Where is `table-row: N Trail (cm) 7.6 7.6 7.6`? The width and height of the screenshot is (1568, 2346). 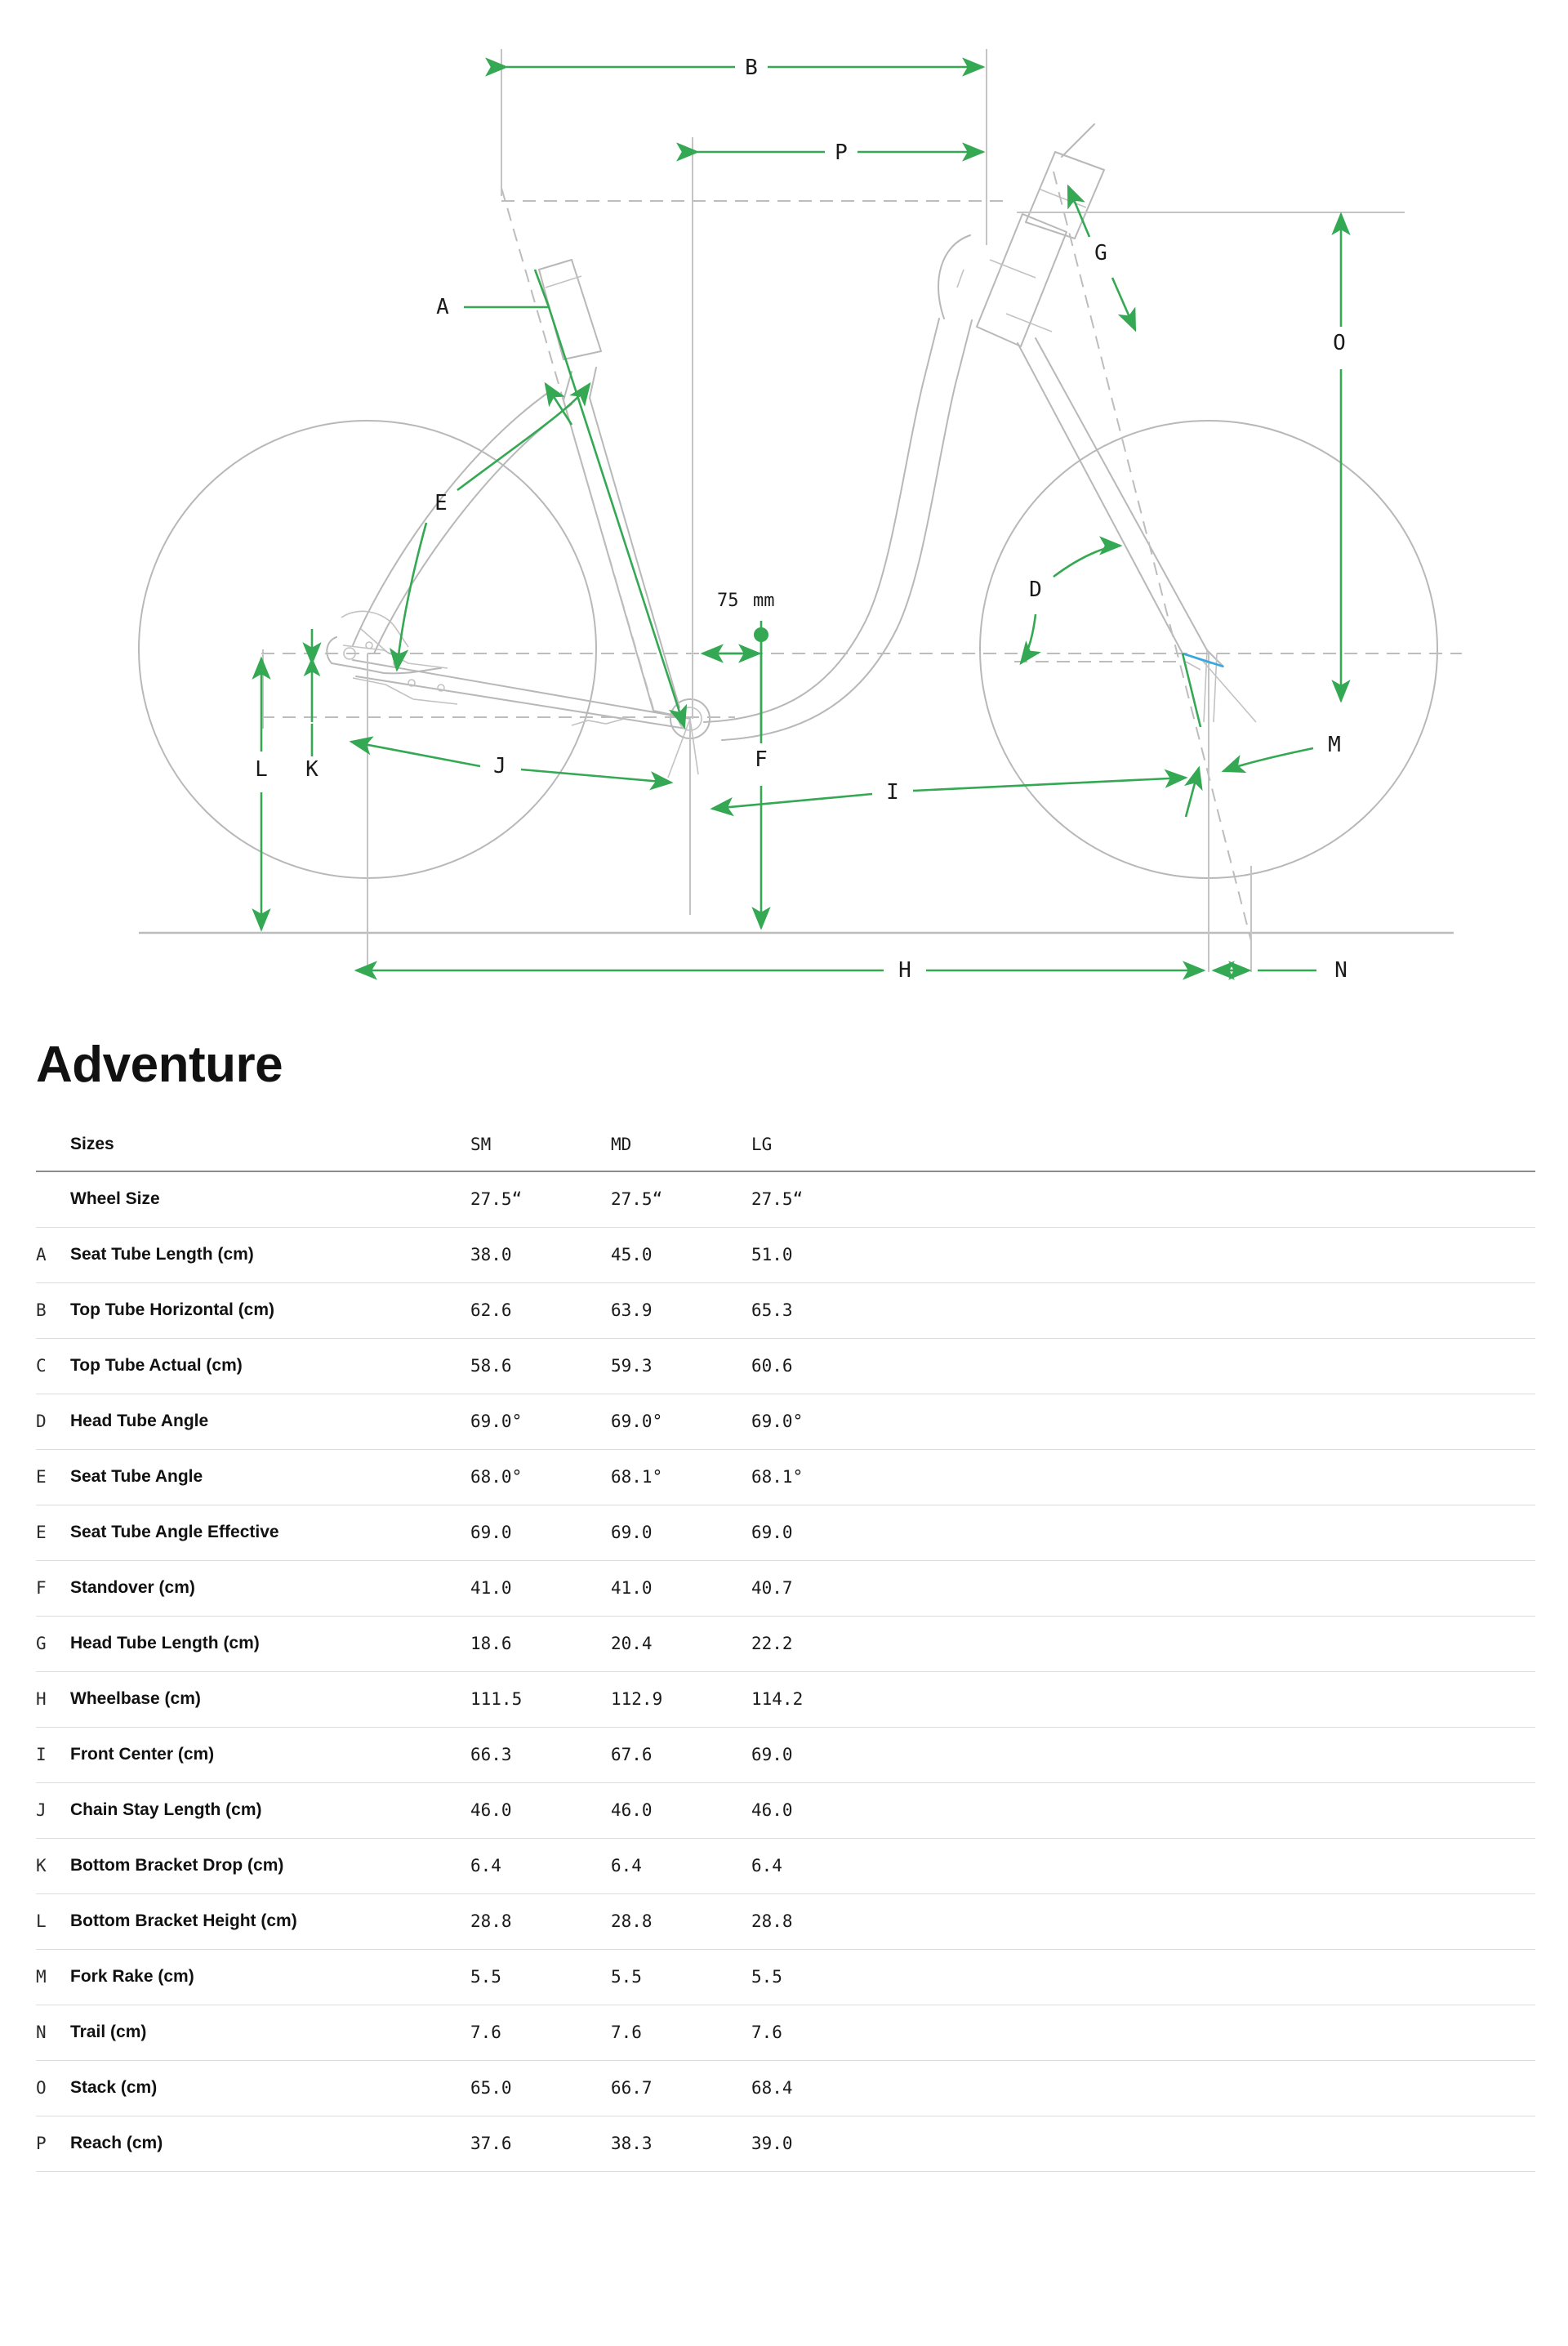
table-row: N Trail (cm) 7.6 7.6 7.6 is located at coordinates (785, 2032).